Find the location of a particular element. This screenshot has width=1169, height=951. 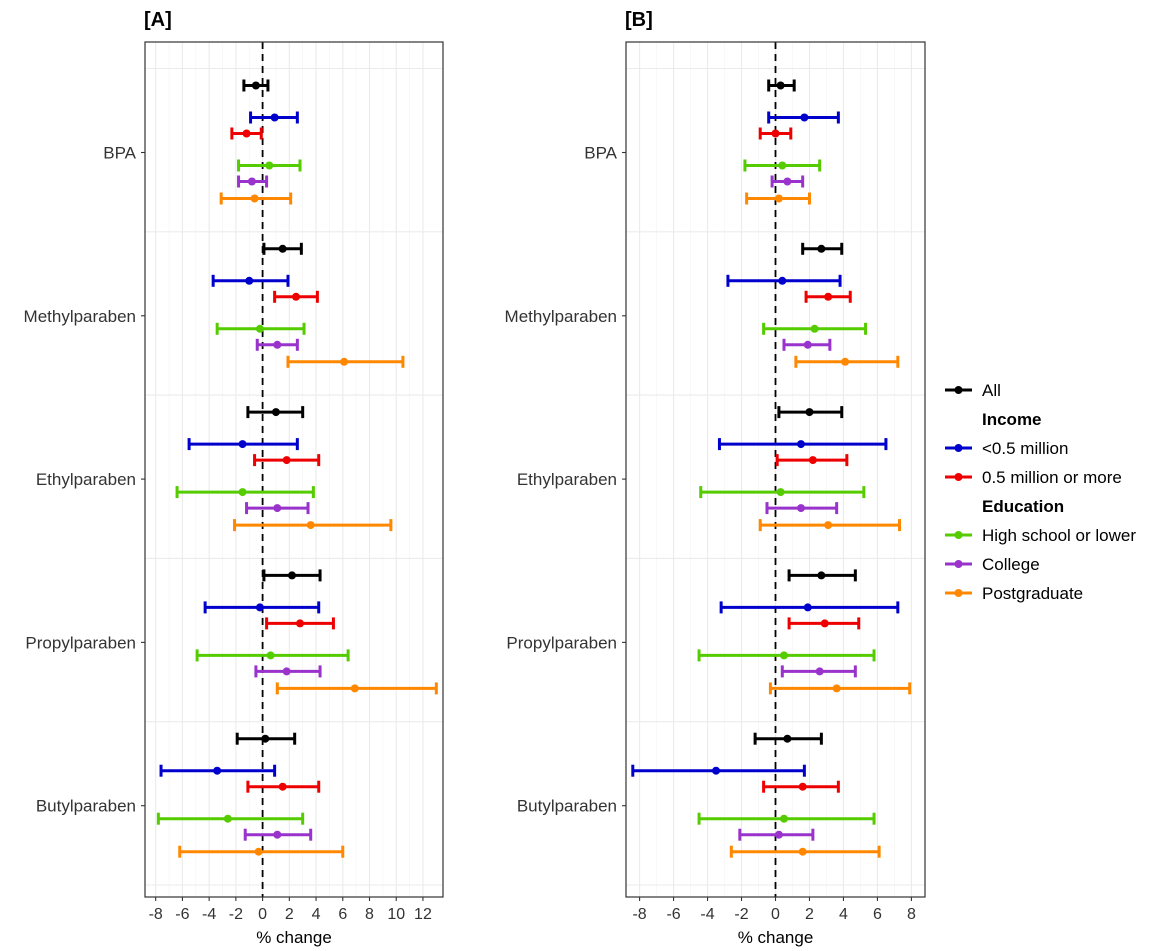

category-label-methylparaben: Methylparaben is located at coordinates (80, 316).